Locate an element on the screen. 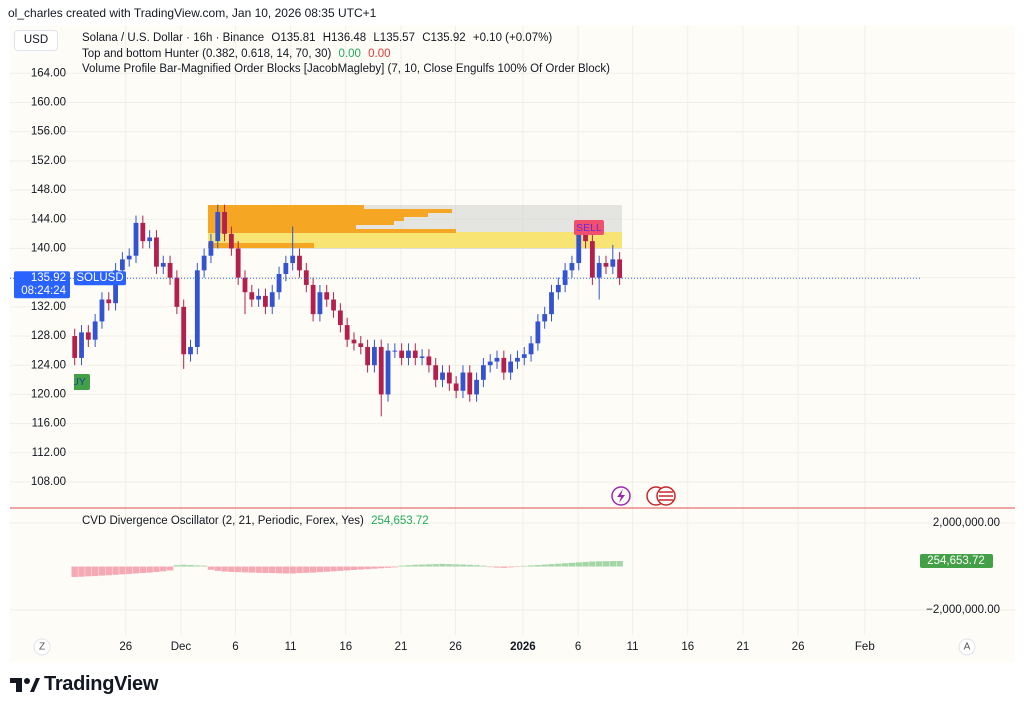 This screenshot has height=713, width=1024. x-tick-label: 16 is located at coordinates (345, 647).